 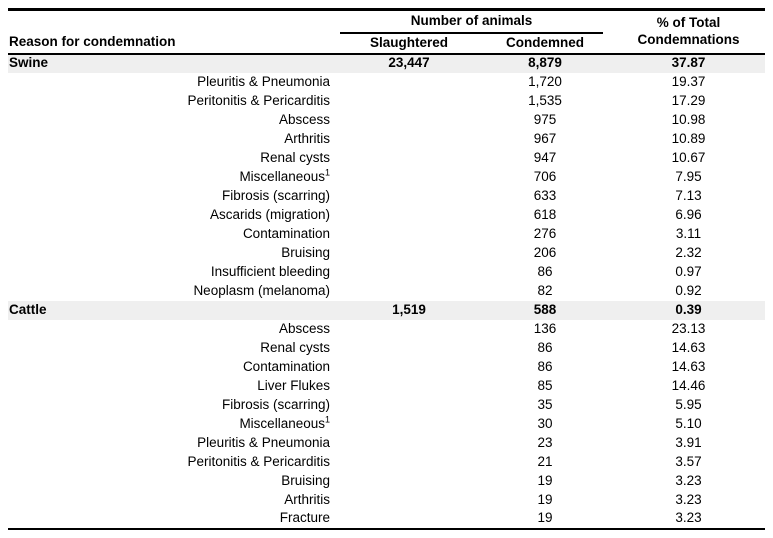 What do you see at coordinates (688, 480) in the screenshot?
I see `row-pct: 3.23` at bounding box center [688, 480].